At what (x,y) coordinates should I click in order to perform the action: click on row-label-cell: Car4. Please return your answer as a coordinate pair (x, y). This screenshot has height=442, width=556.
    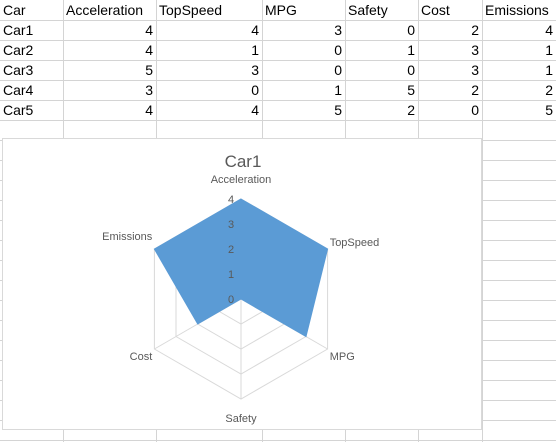
    Looking at the image, I should click on (18, 90).